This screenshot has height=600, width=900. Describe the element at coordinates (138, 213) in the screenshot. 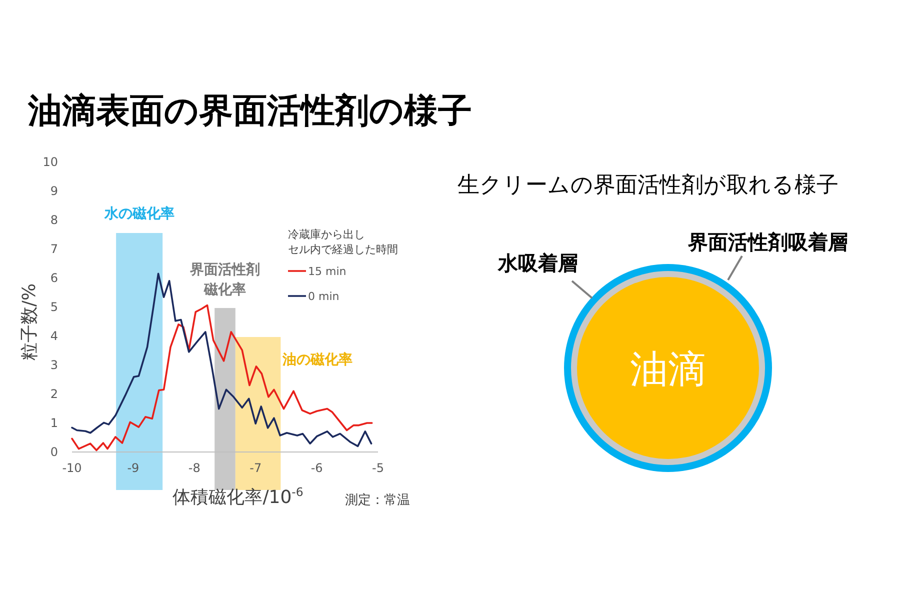

I see `band-label: 水の磁化率` at that location.